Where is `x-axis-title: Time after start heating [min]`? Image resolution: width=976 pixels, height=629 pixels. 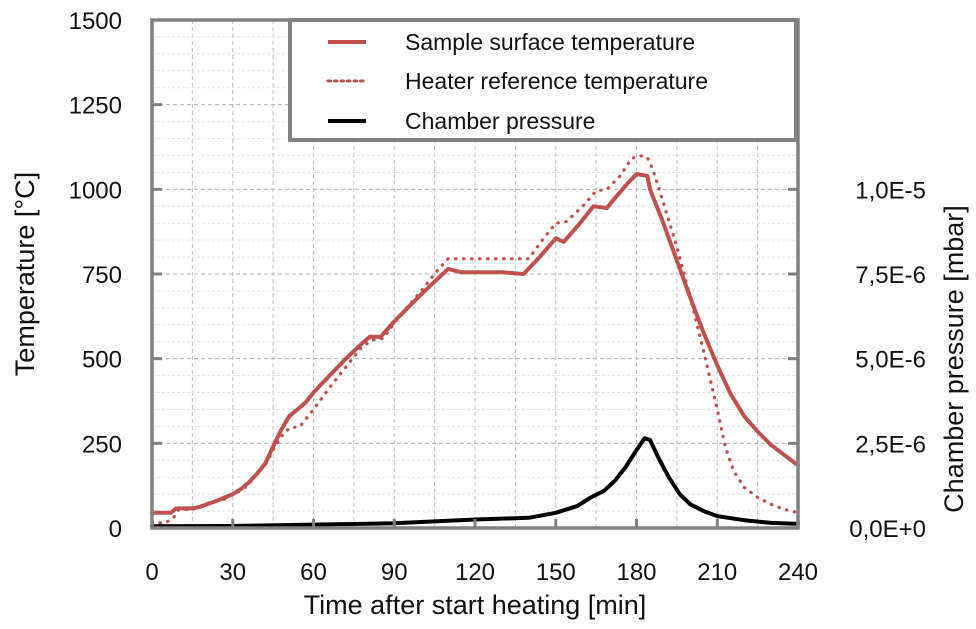 x-axis-title: Time after start heating [min] is located at coordinates (475, 605).